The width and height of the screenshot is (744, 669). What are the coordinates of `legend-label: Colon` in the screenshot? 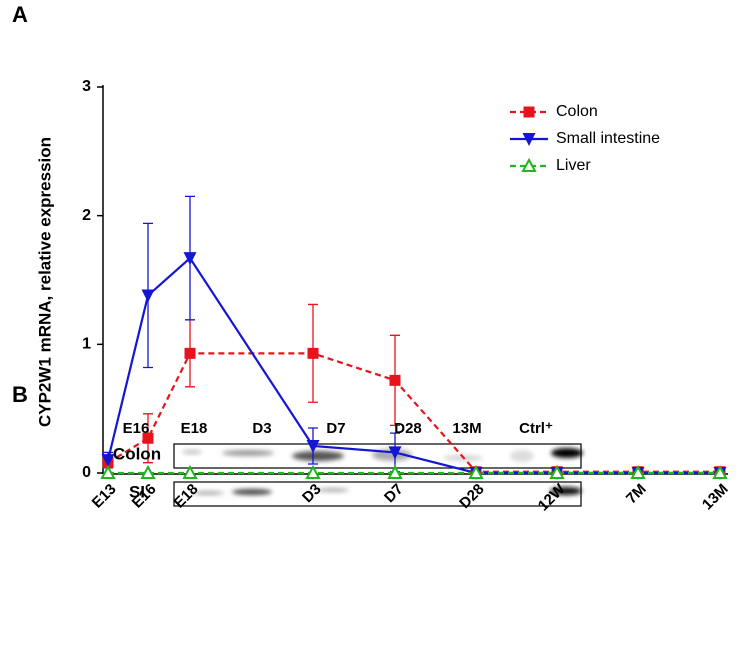 It's located at (577, 111).